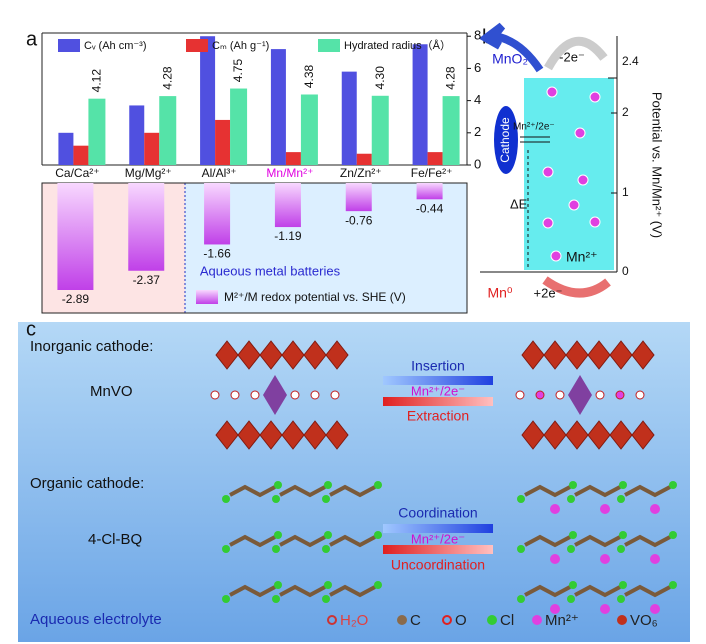  What do you see at coordinates (572, 56) in the screenshot?
I see `electrons: -2e⁻` at bounding box center [572, 56].